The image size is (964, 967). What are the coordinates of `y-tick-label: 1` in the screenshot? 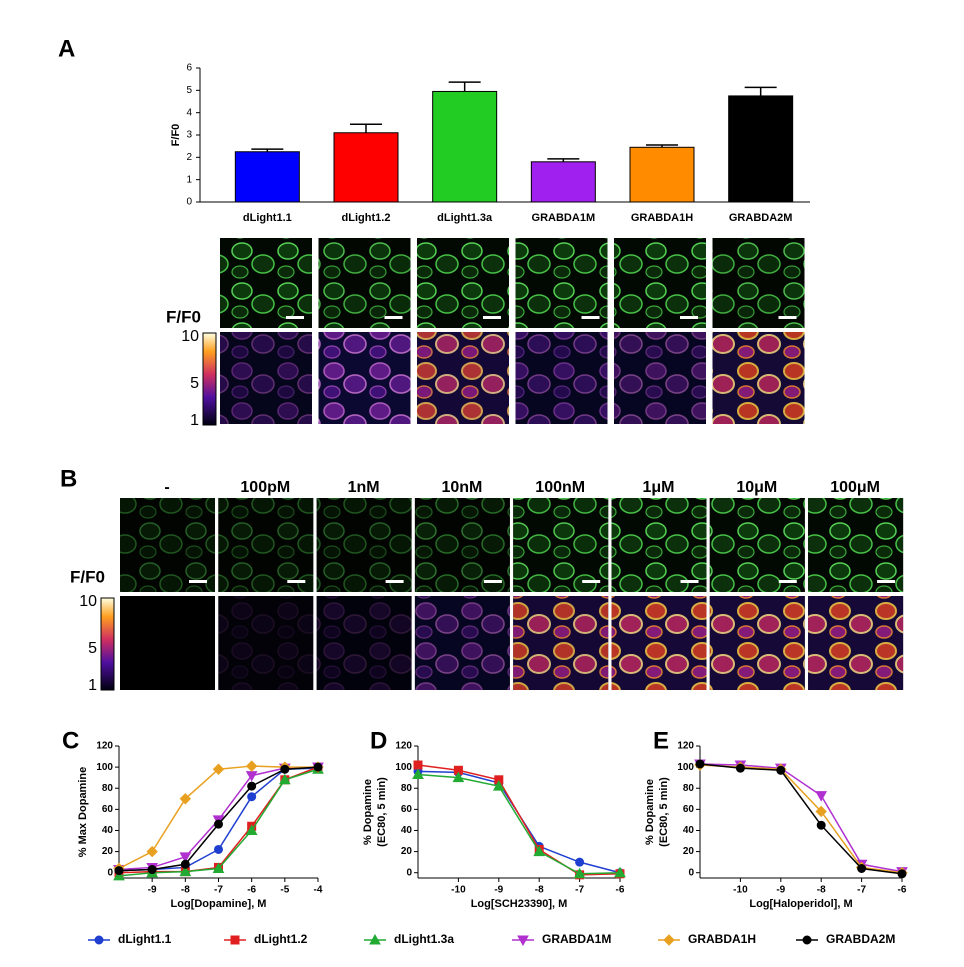 It's located at (189, 179).